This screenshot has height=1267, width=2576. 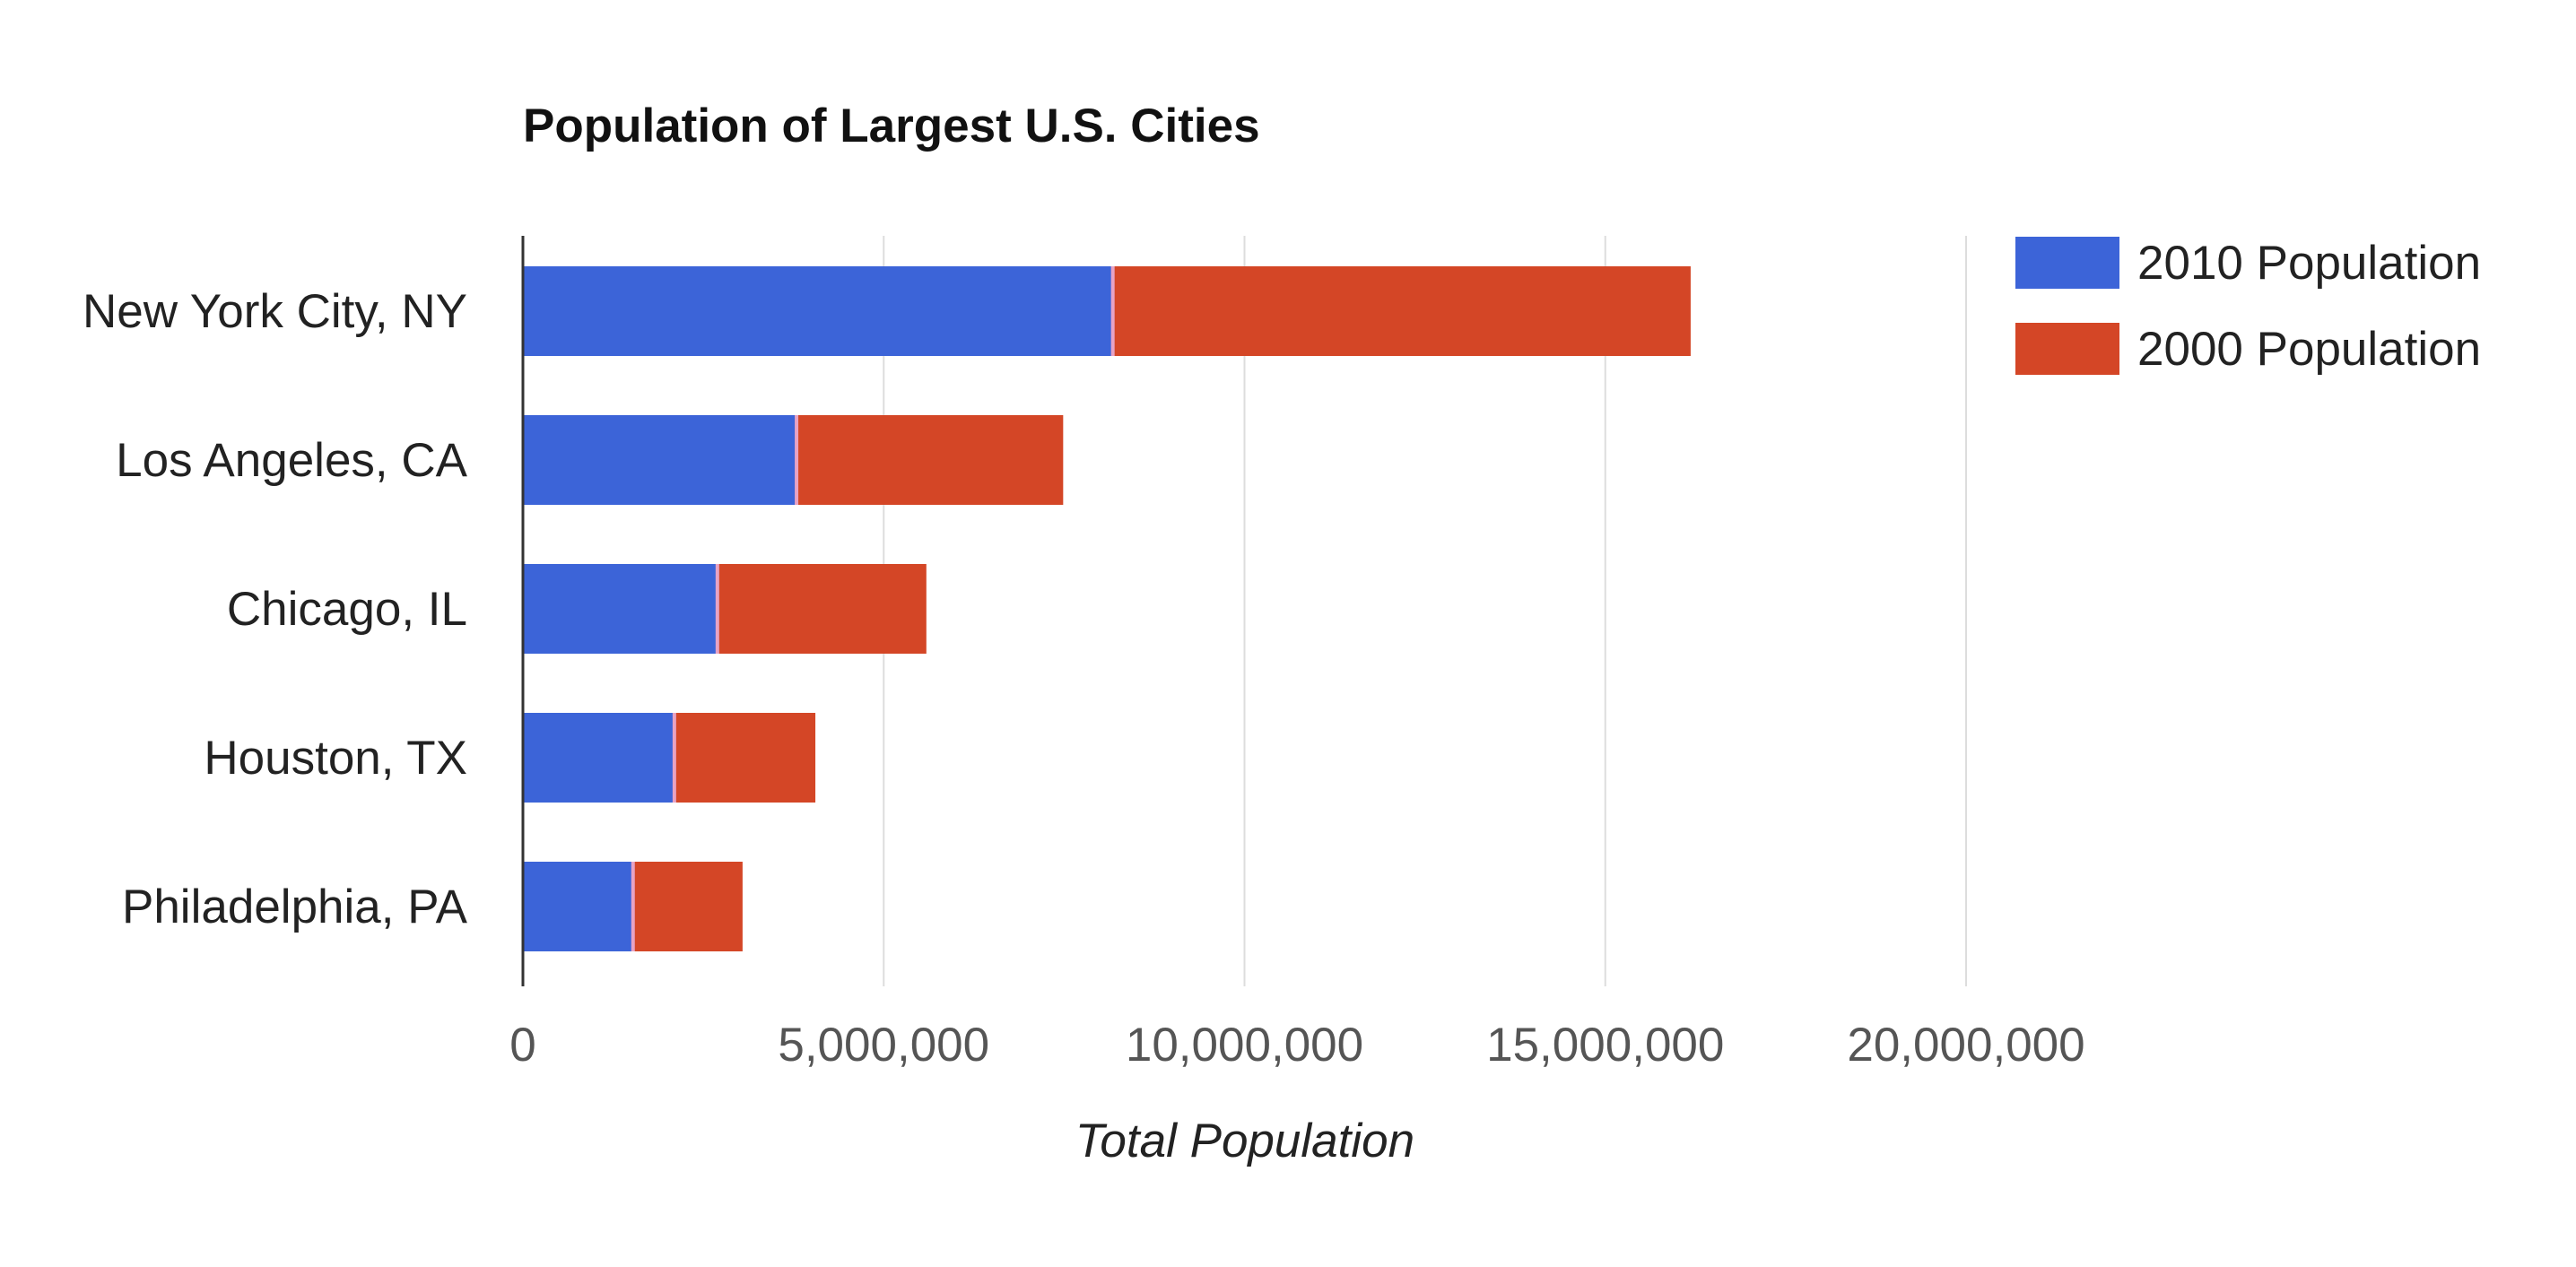 I want to click on category-label: Philadelphia, PA, so click(x=295, y=907).